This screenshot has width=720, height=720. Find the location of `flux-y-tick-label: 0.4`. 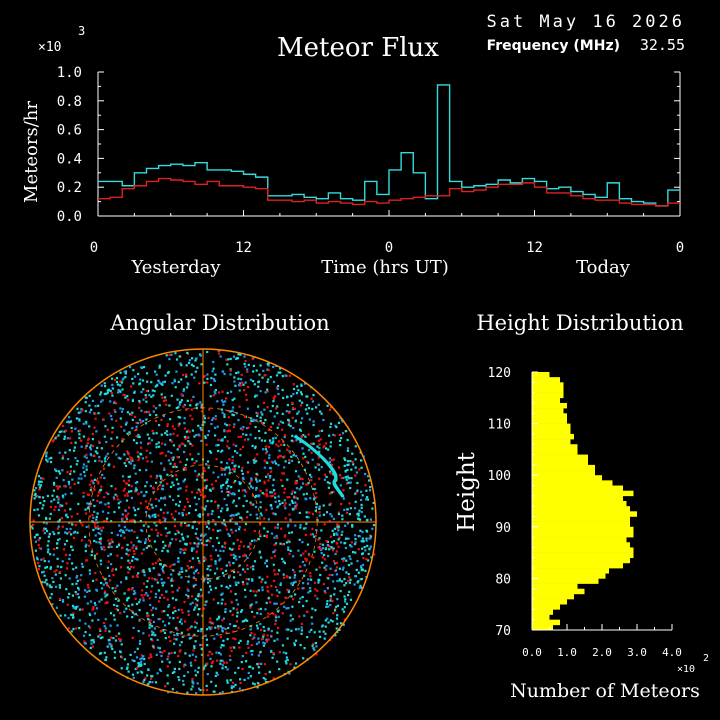

flux-y-tick-label: 0.4 is located at coordinates (69, 159).